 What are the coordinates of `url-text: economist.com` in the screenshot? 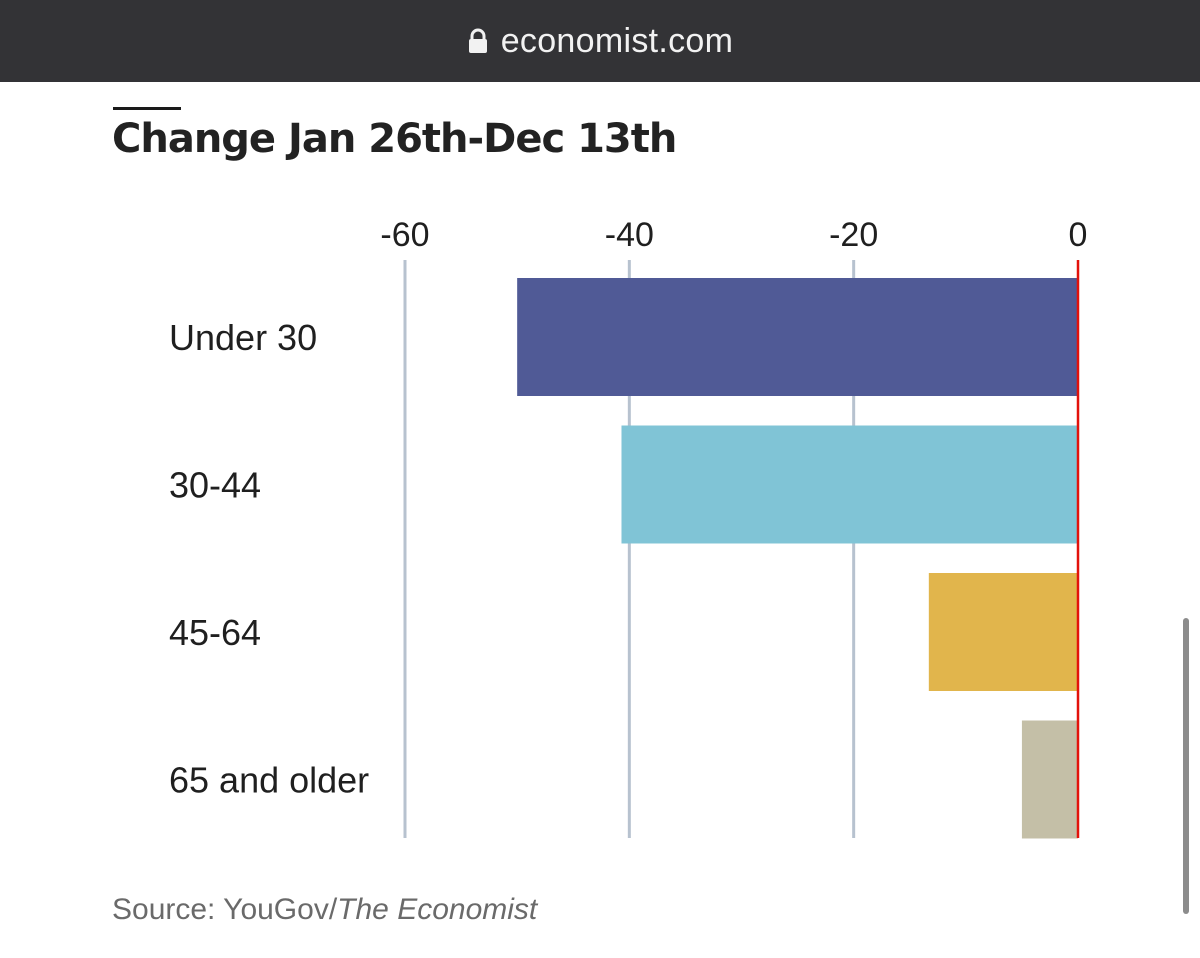 It's located at (617, 40).